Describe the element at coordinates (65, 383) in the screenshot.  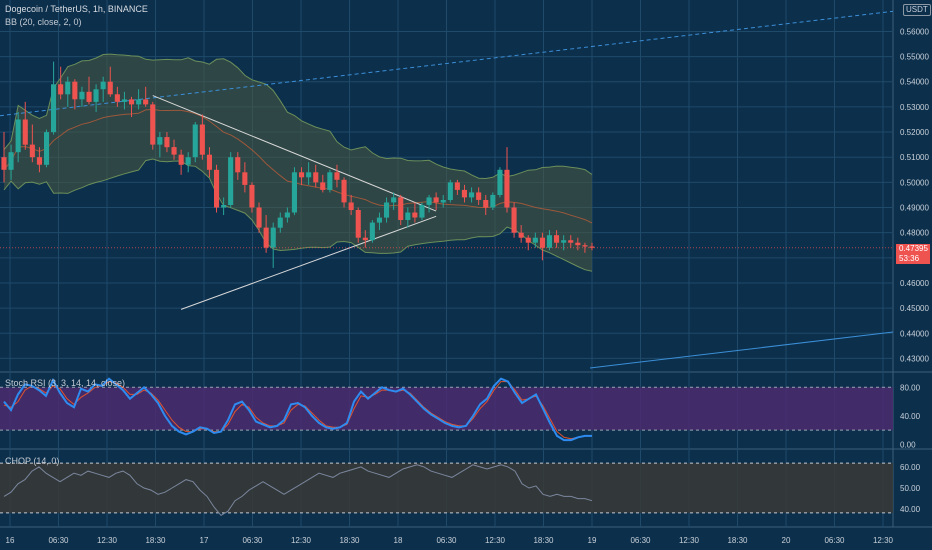
I see `stoch-rsi-label: Stoch RSI (3, 3, 14, 14, close)` at that location.